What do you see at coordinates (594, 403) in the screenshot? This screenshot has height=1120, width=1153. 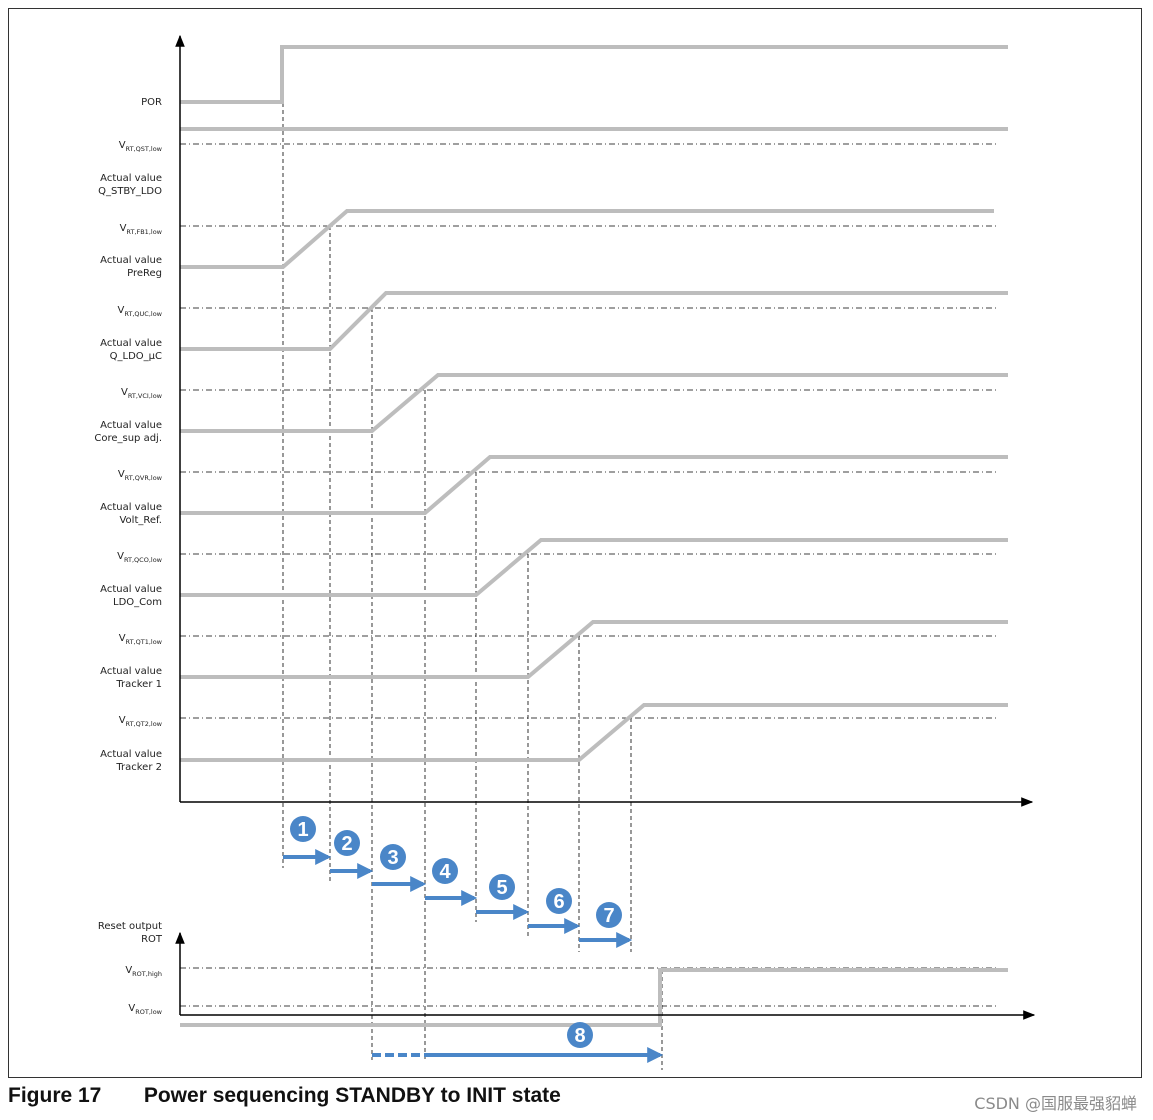 I see `core-sup-waveform` at bounding box center [594, 403].